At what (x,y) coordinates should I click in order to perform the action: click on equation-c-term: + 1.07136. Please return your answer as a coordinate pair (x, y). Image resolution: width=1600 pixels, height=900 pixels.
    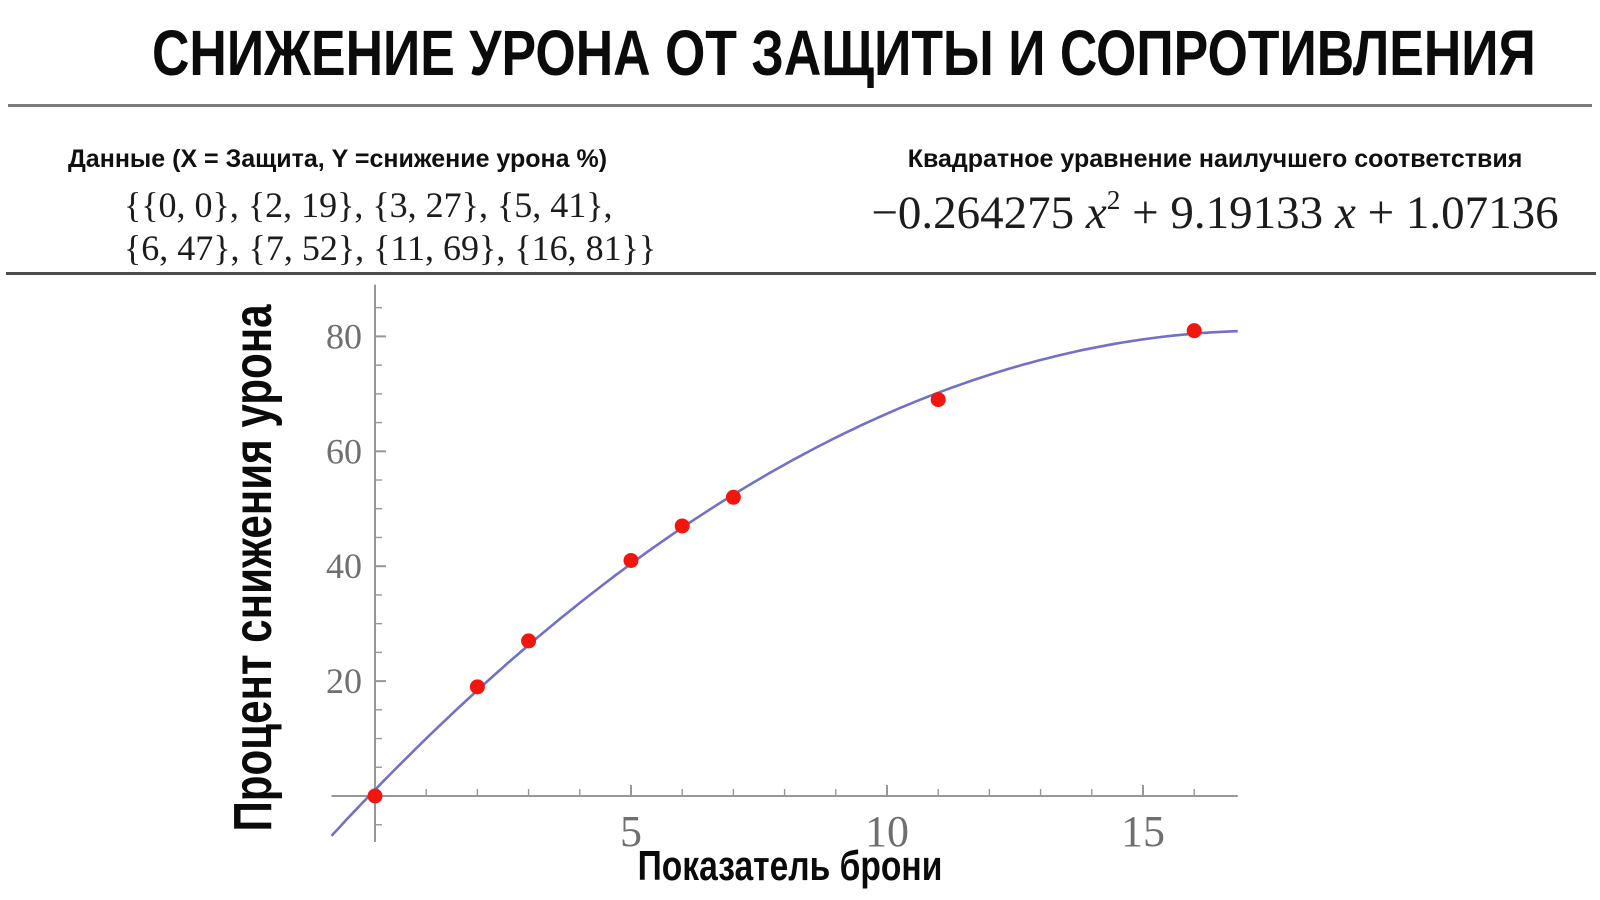
    Looking at the image, I should click on (1457, 213).